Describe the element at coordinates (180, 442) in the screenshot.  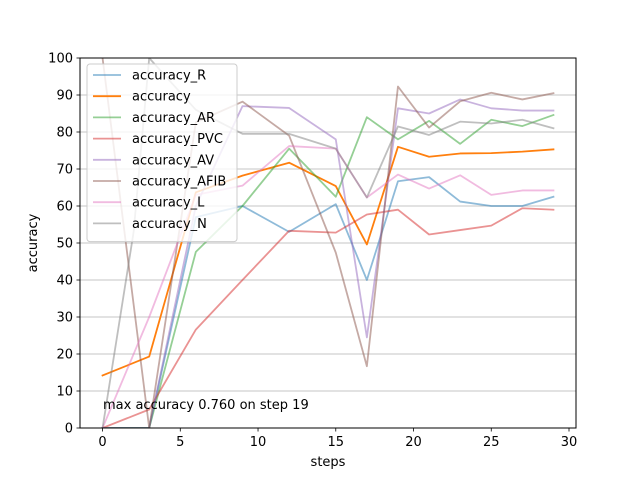
I see `x-tick-label: 5` at that location.